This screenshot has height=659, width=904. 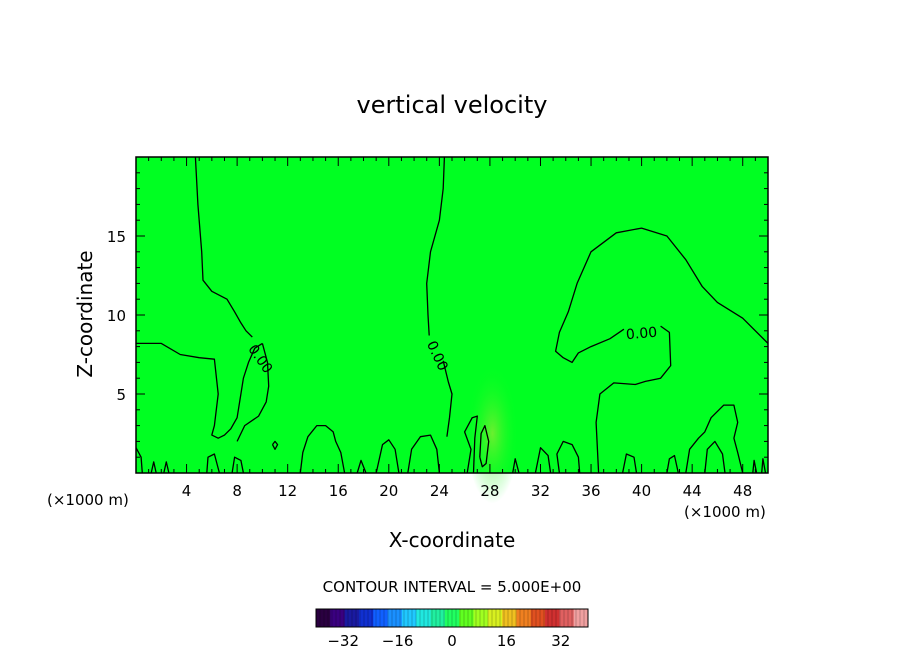 What do you see at coordinates (343, 641) in the screenshot?
I see `colorbar-tick-label: −32` at bounding box center [343, 641].